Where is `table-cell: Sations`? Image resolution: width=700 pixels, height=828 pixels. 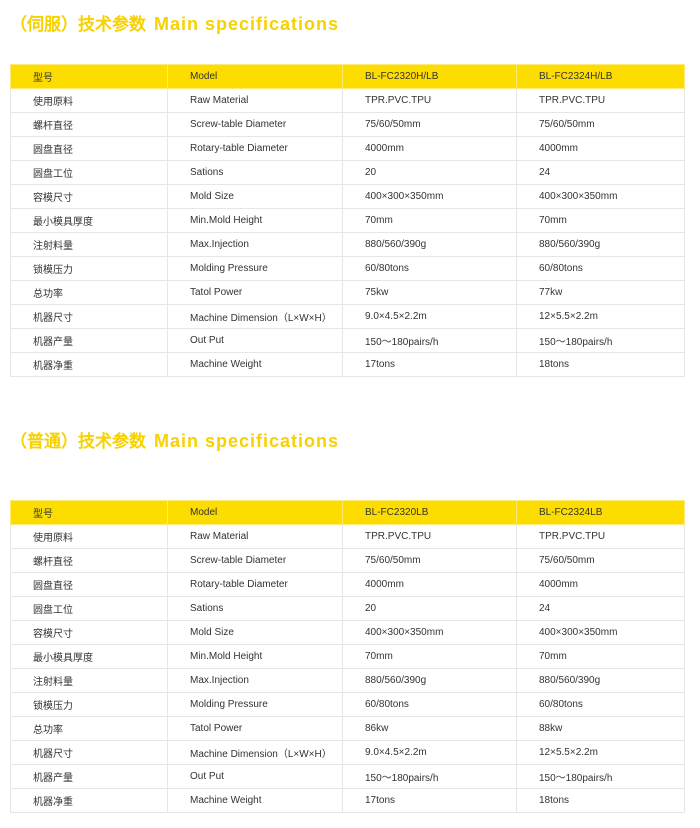
table-cell: Sations is located at coordinates (255, 172).